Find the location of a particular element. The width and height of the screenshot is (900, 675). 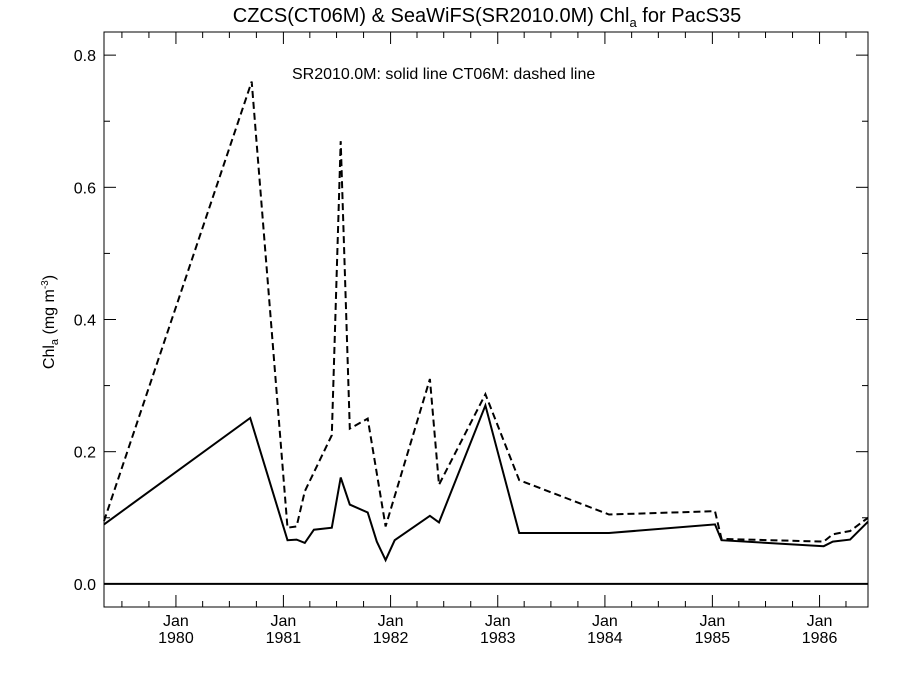

y-tick-label: 0.8 is located at coordinates (85, 56).